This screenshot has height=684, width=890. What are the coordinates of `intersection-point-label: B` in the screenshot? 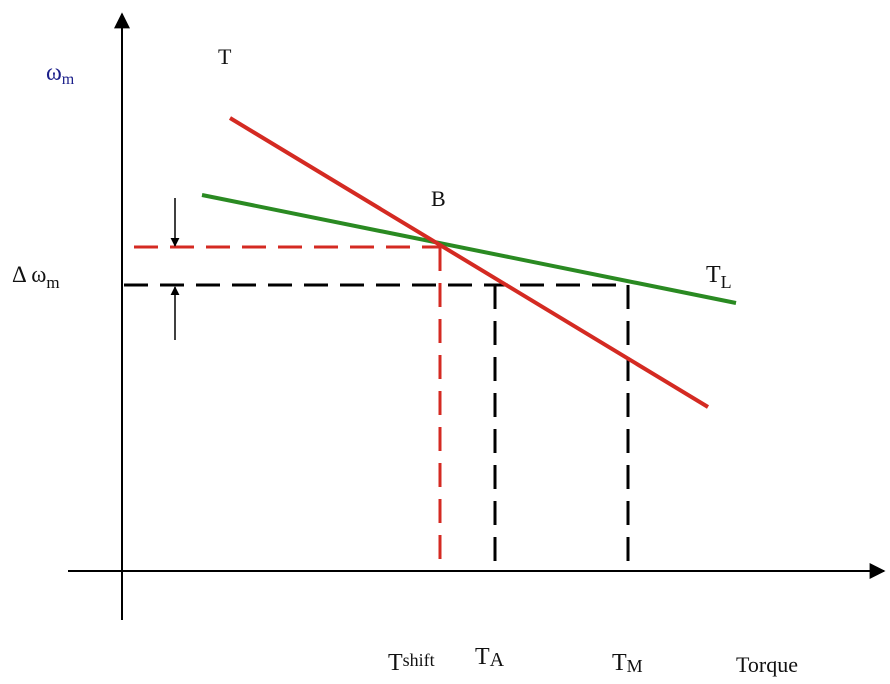 It's located at (438, 198).